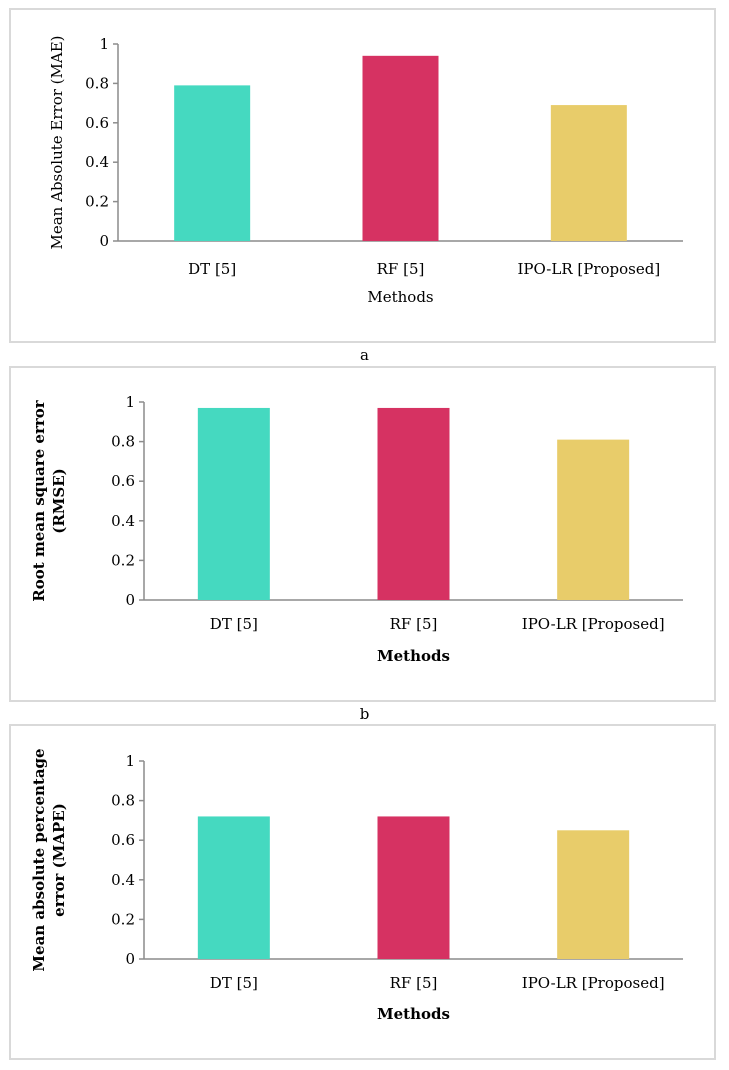 Image resolution: width=729 pixels, height=1070 pixels. I want to click on mape-y-axis-title-line: Mean absolute percentage, so click(39, 859).